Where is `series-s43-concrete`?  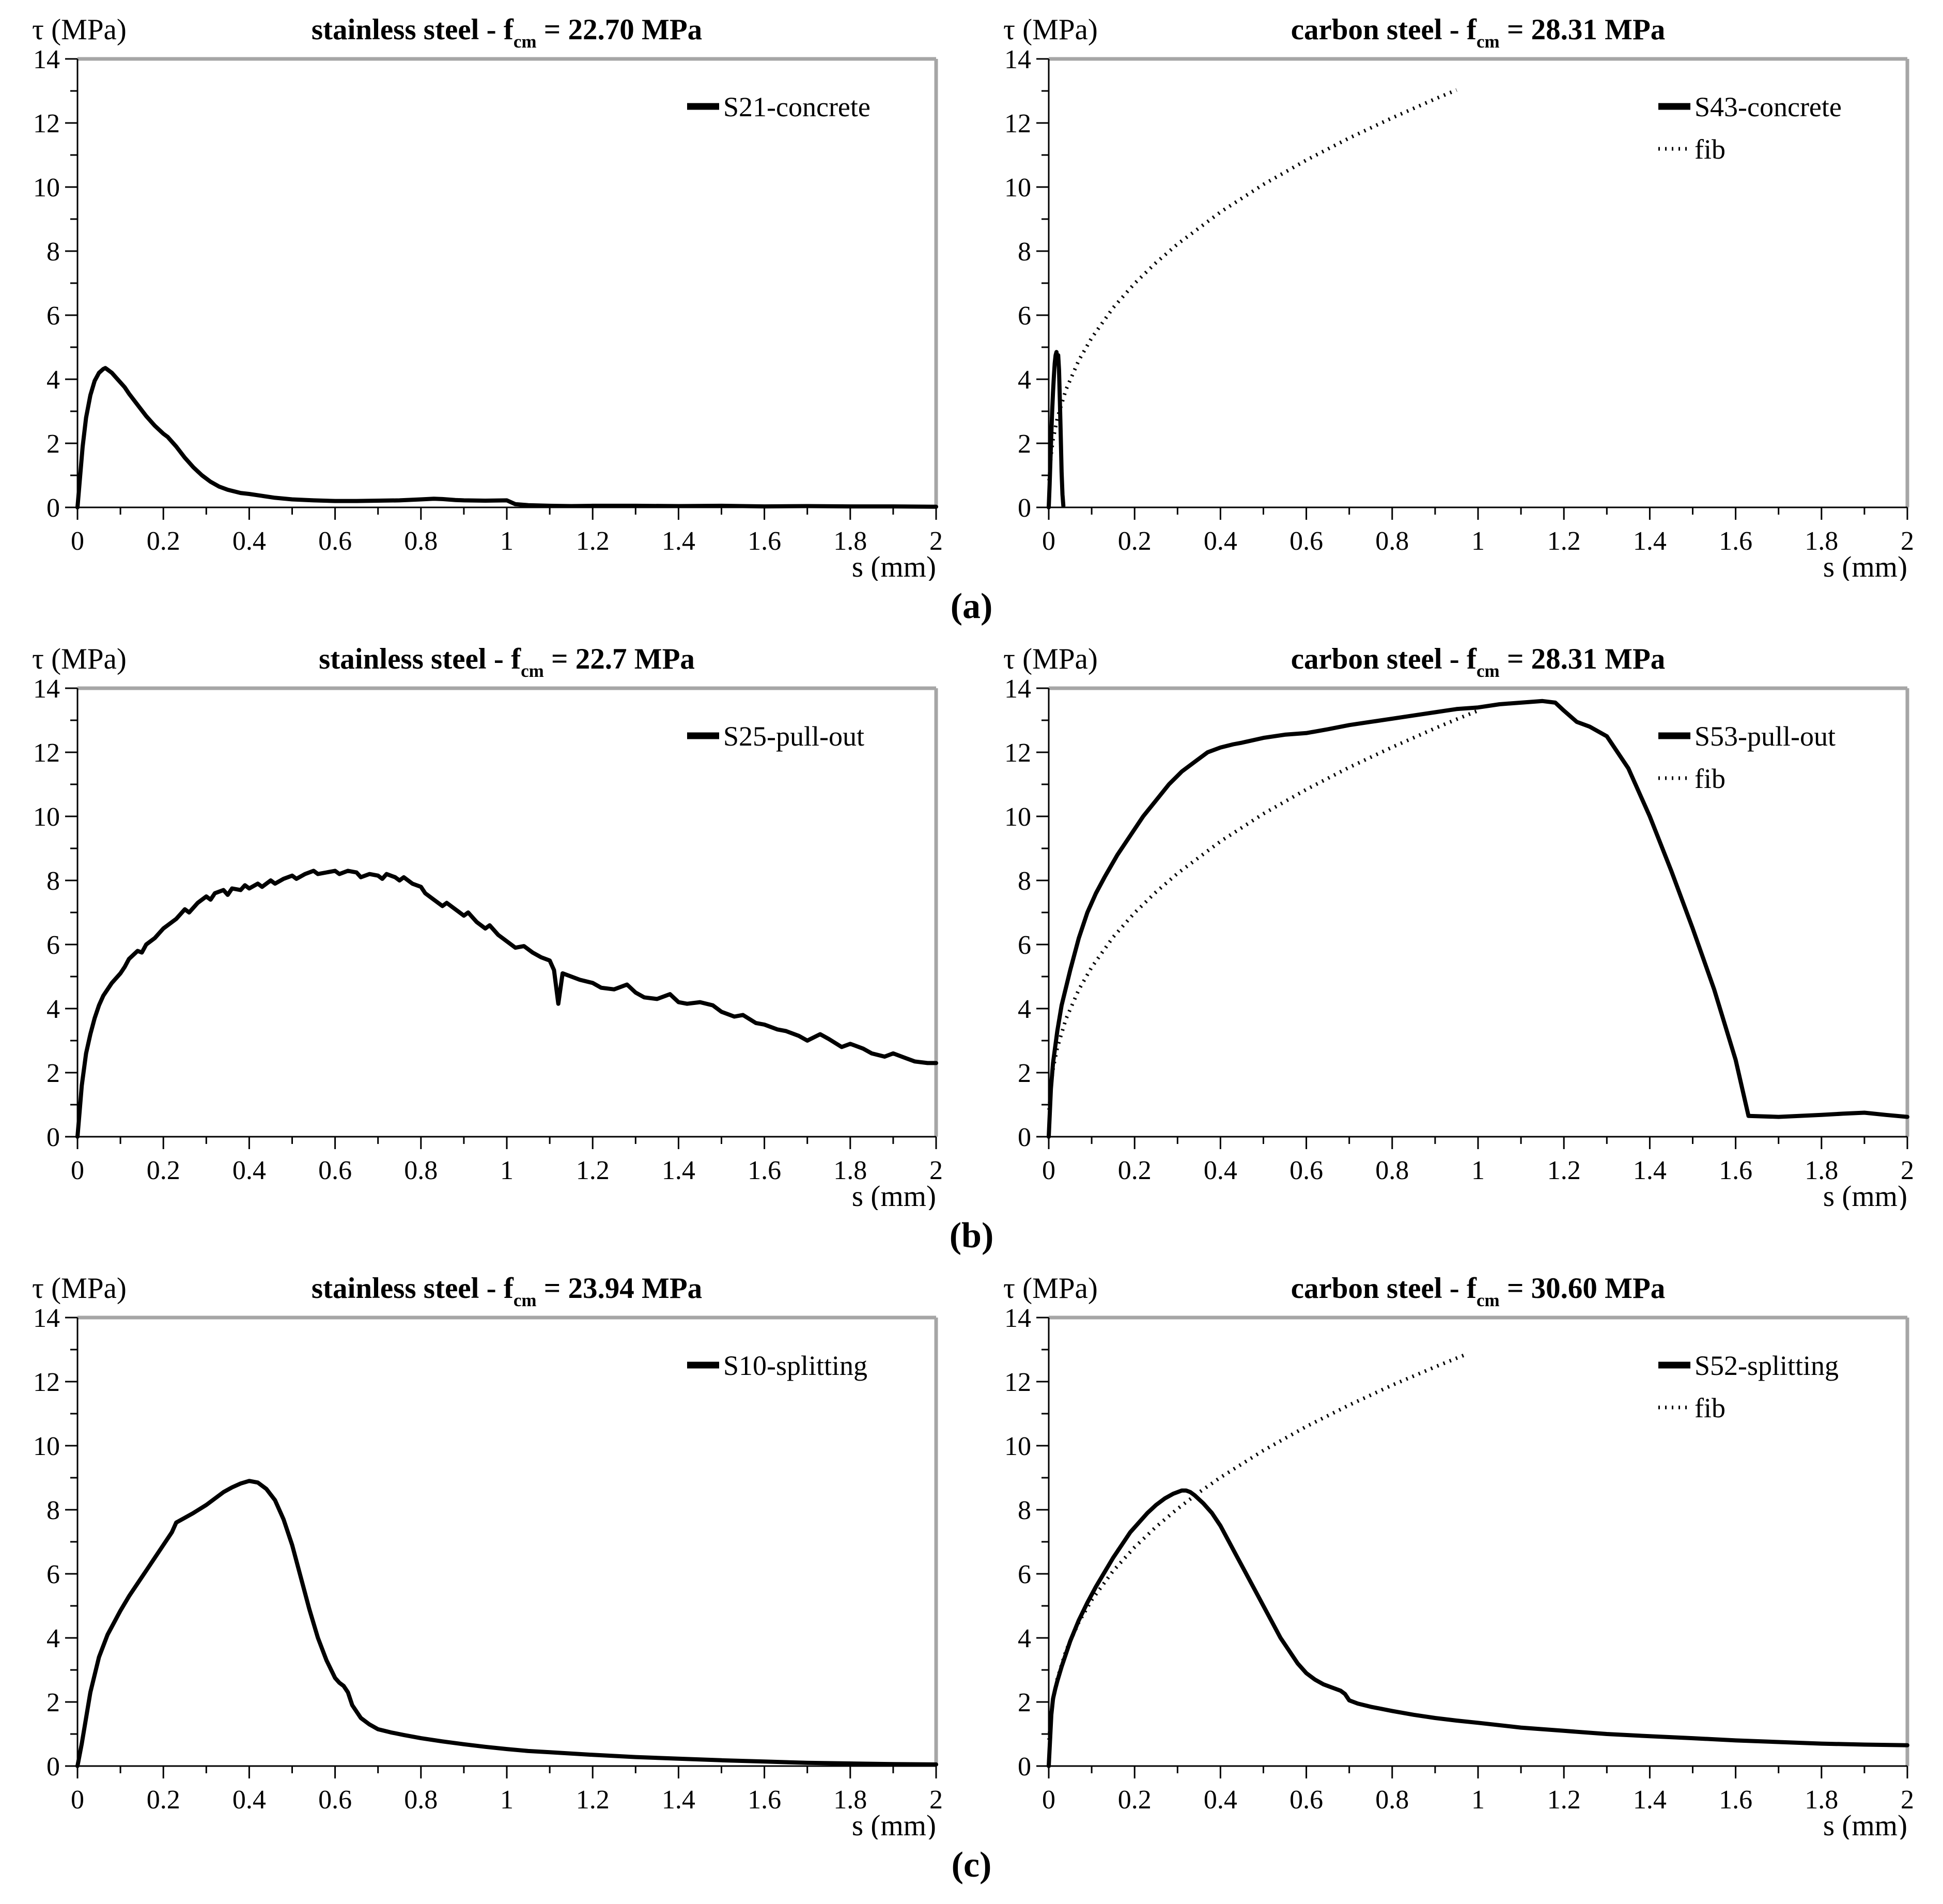
series-s43-concrete is located at coordinates (1056, 429).